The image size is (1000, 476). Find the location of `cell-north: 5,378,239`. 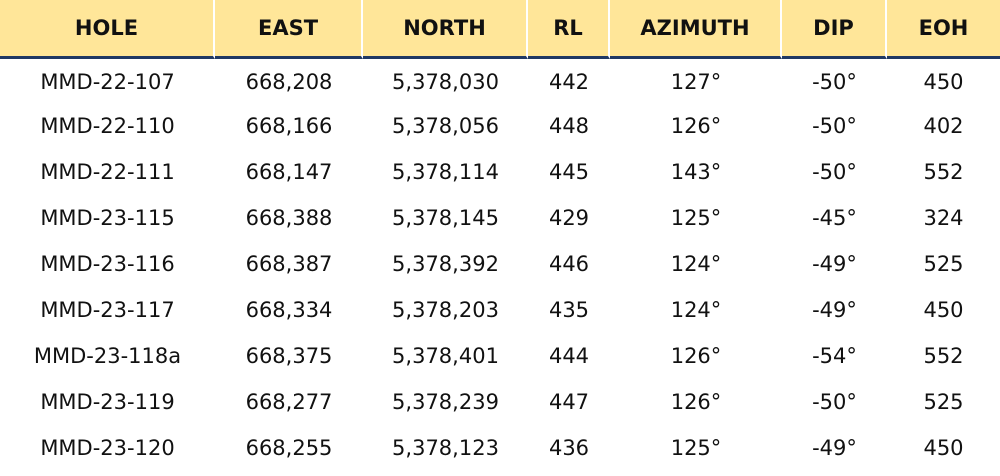

cell-north: 5,378,239 is located at coordinates (445, 402).